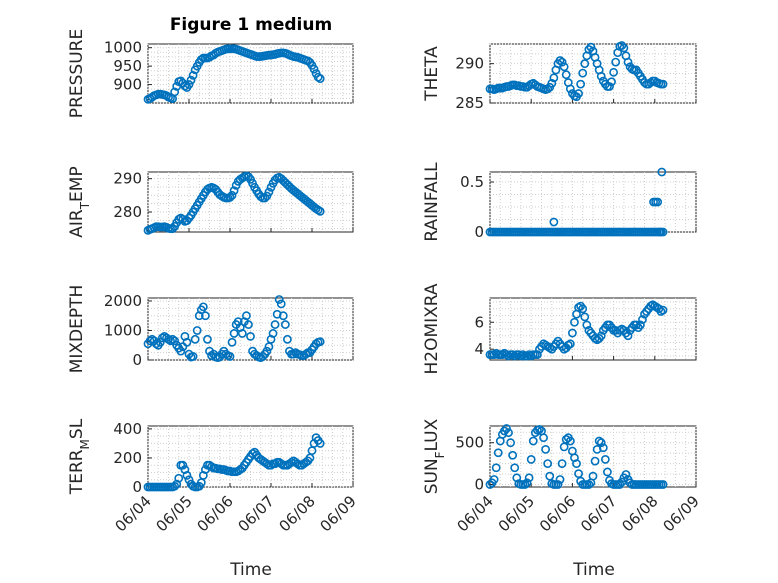  Describe the element at coordinates (79, 201) in the screenshot. I see `y-axis-label: AIRTEMP` at that location.